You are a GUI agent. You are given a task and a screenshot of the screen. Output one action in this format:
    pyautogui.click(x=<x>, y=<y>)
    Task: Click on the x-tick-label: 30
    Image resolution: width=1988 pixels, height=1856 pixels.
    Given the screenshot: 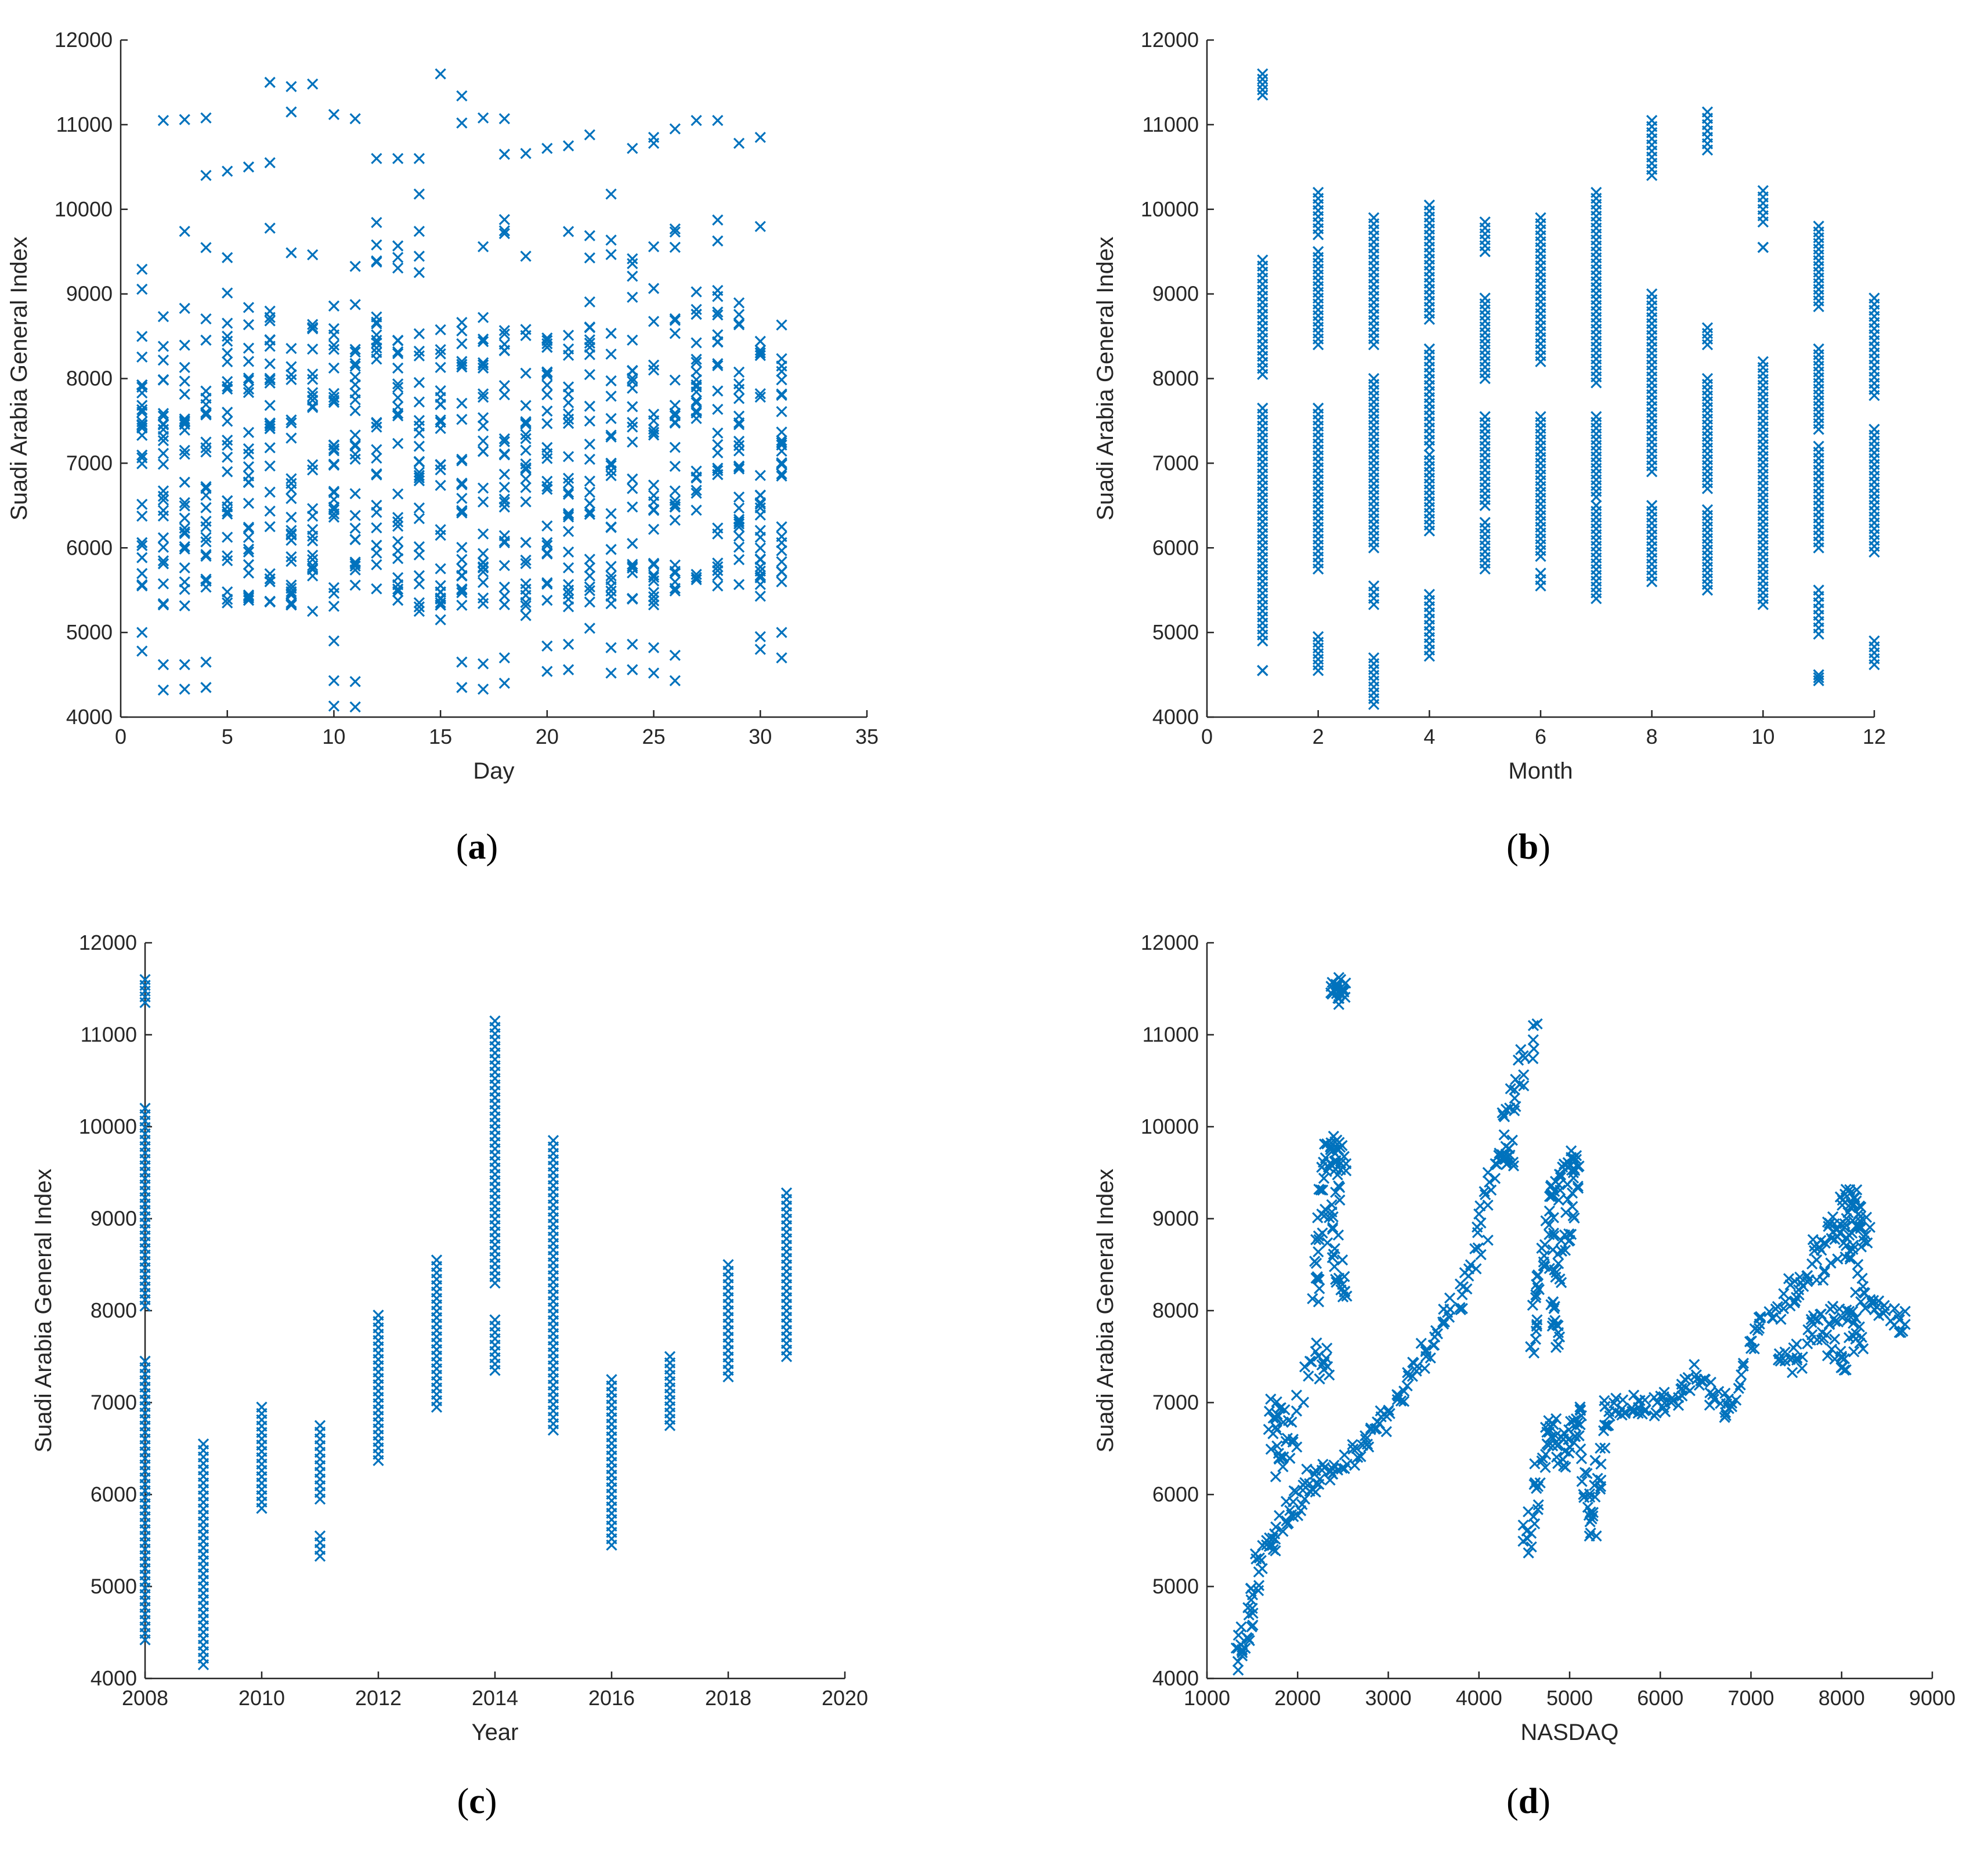 What is the action you would take?
    pyautogui.click(x=760, y=736)
    